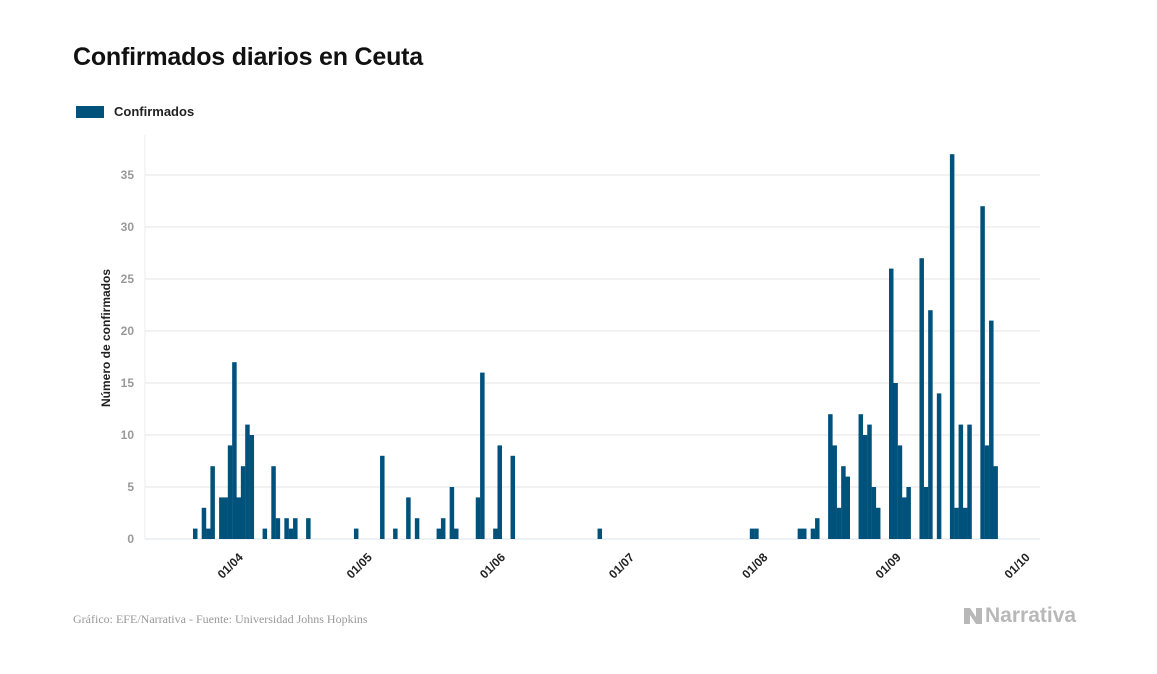 The height and width of the screenshot is (674, 1157). I want to click on legend-label: Confirmados, so click(154, 111).